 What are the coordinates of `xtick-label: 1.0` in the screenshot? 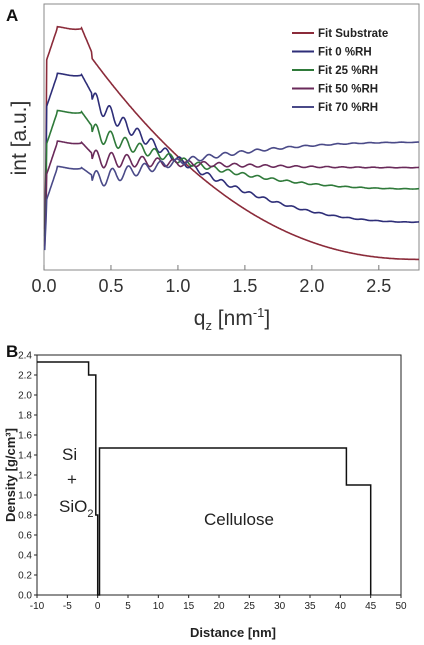 It's located at (177, 286).